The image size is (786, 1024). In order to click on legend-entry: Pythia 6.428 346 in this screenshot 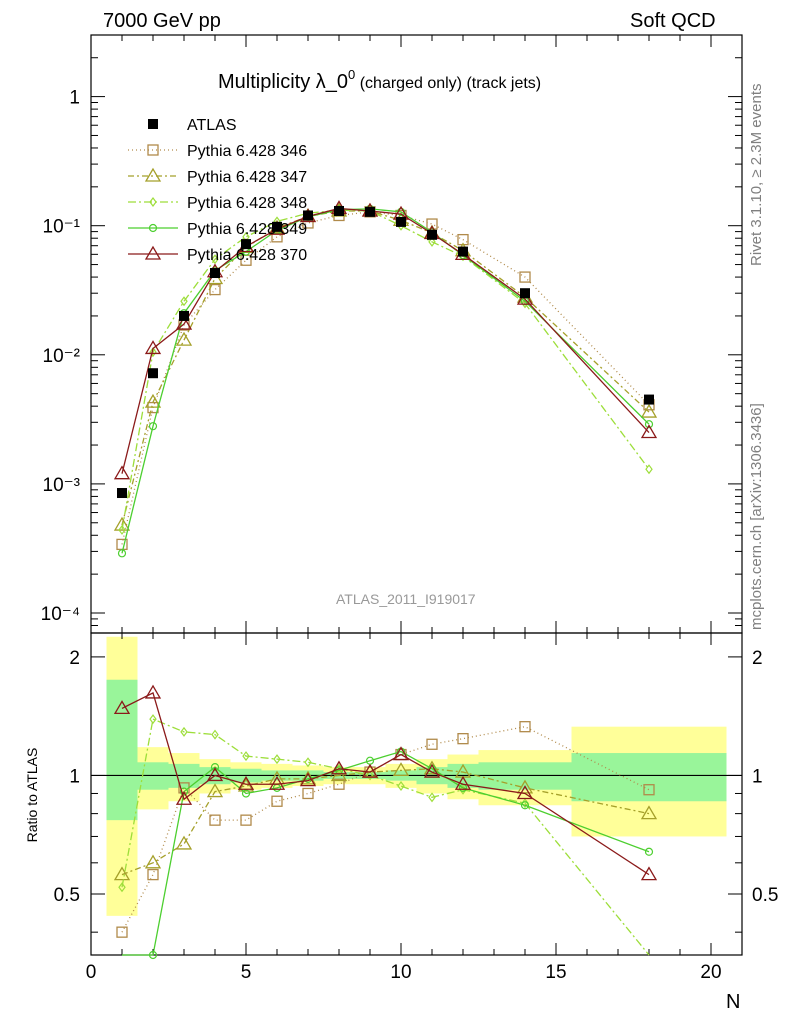, I will do `click(217, 151)`.